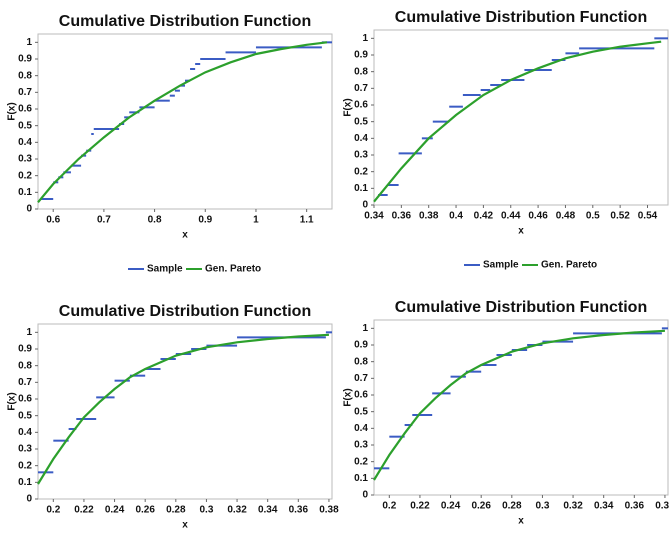  Describe the element at coordinates (307, 220) in the screenshot. I see `x-tick-label: 1.1` at that location.